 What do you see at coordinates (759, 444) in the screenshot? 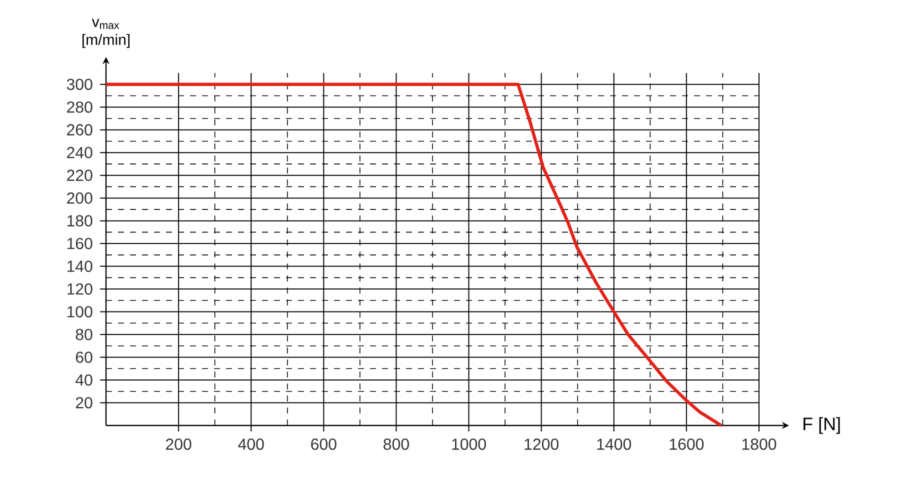
I see `x-tick-label: 1800` at bounding box center [759, 444].